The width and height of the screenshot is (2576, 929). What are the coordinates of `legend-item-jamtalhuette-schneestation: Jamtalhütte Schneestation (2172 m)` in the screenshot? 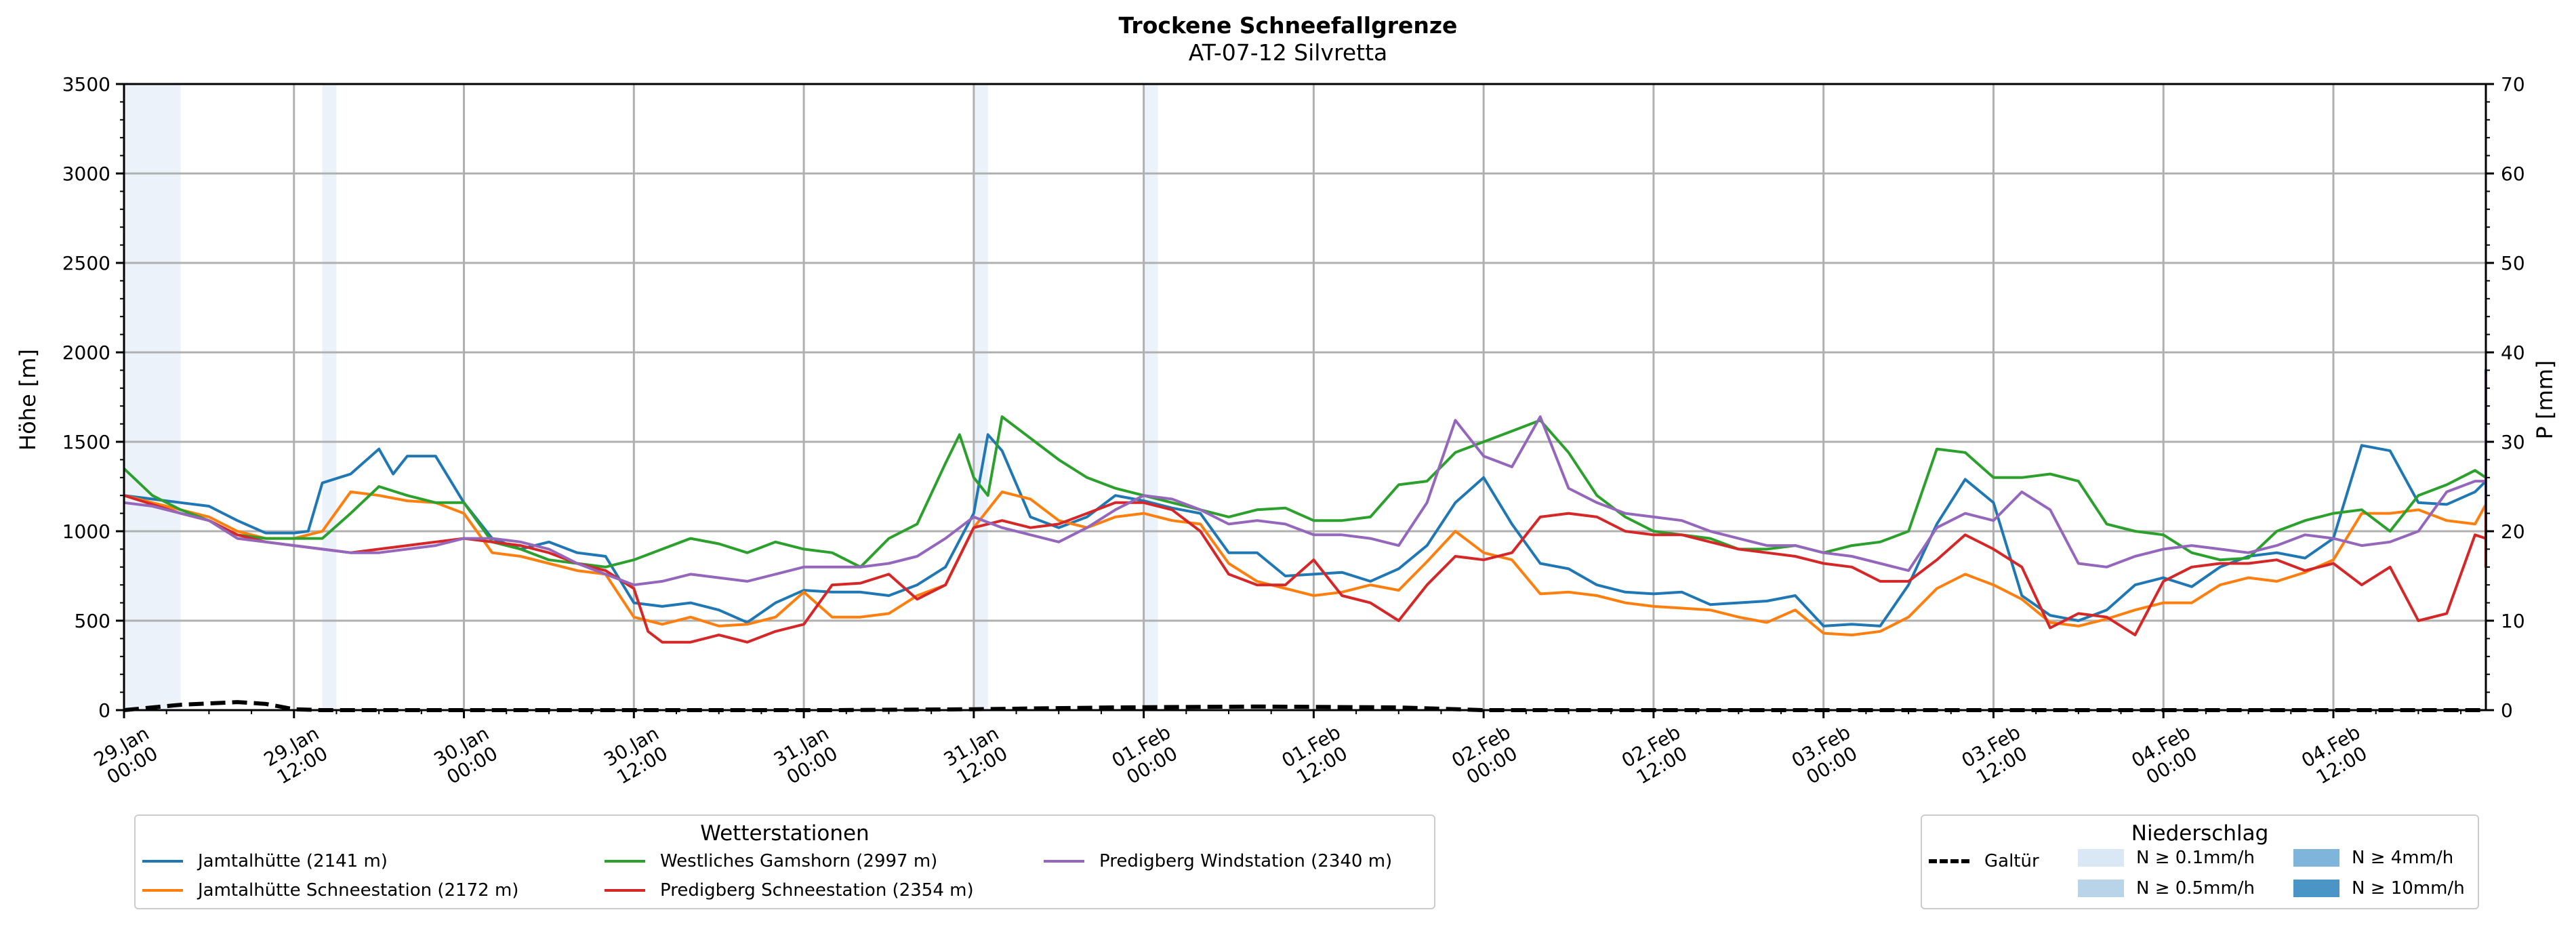 It's located at (330, 890).